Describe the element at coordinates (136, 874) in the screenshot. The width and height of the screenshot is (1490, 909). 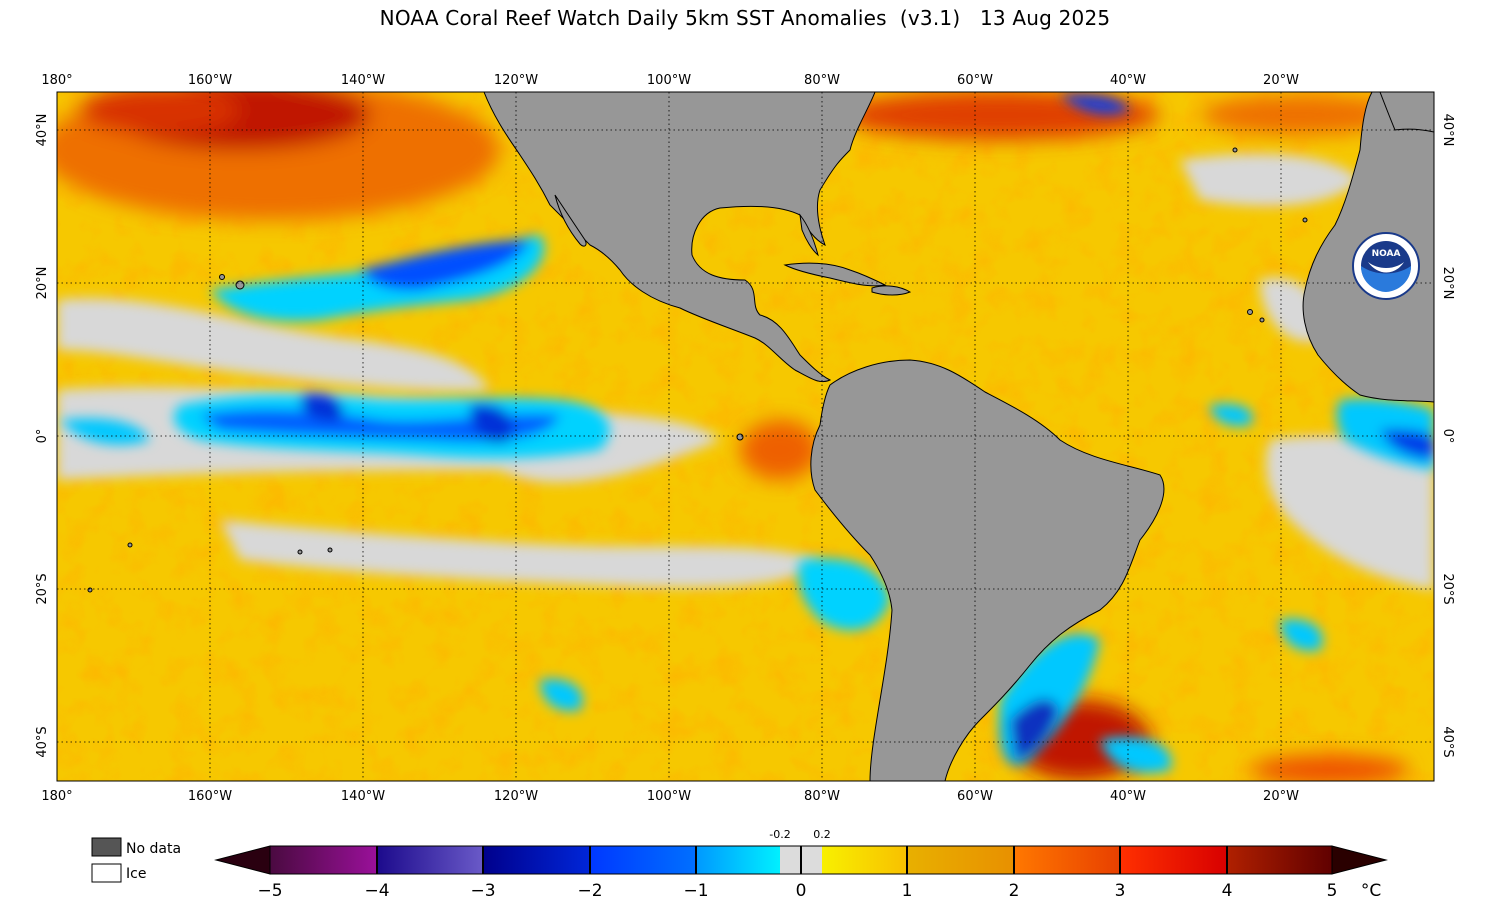
I see `ice-label: Ice` at that location.